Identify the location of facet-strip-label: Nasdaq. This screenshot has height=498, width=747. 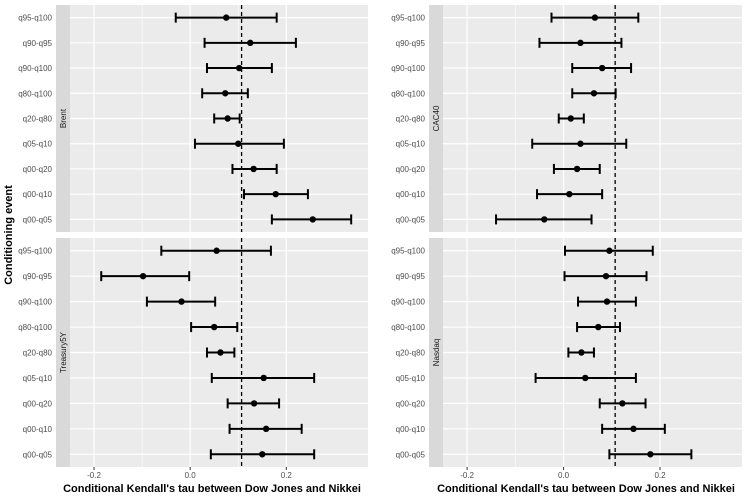
(436, 353).